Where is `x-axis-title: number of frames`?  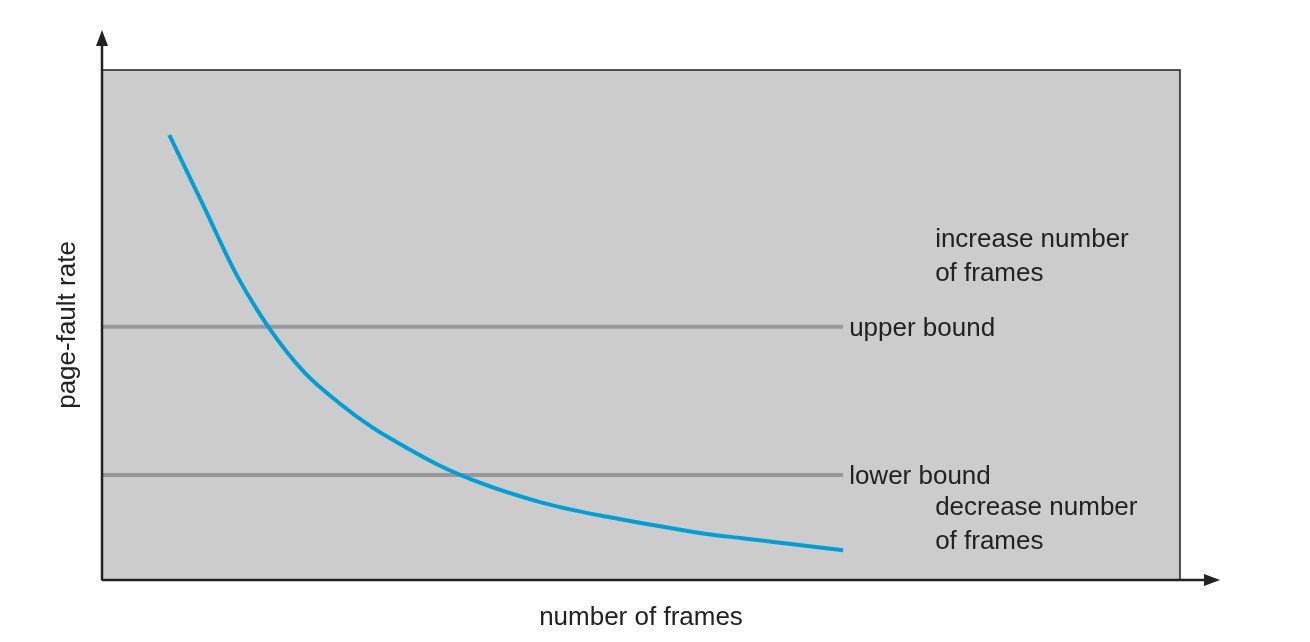 x-axis-title: number of frames is located at coordinates (641, 616).